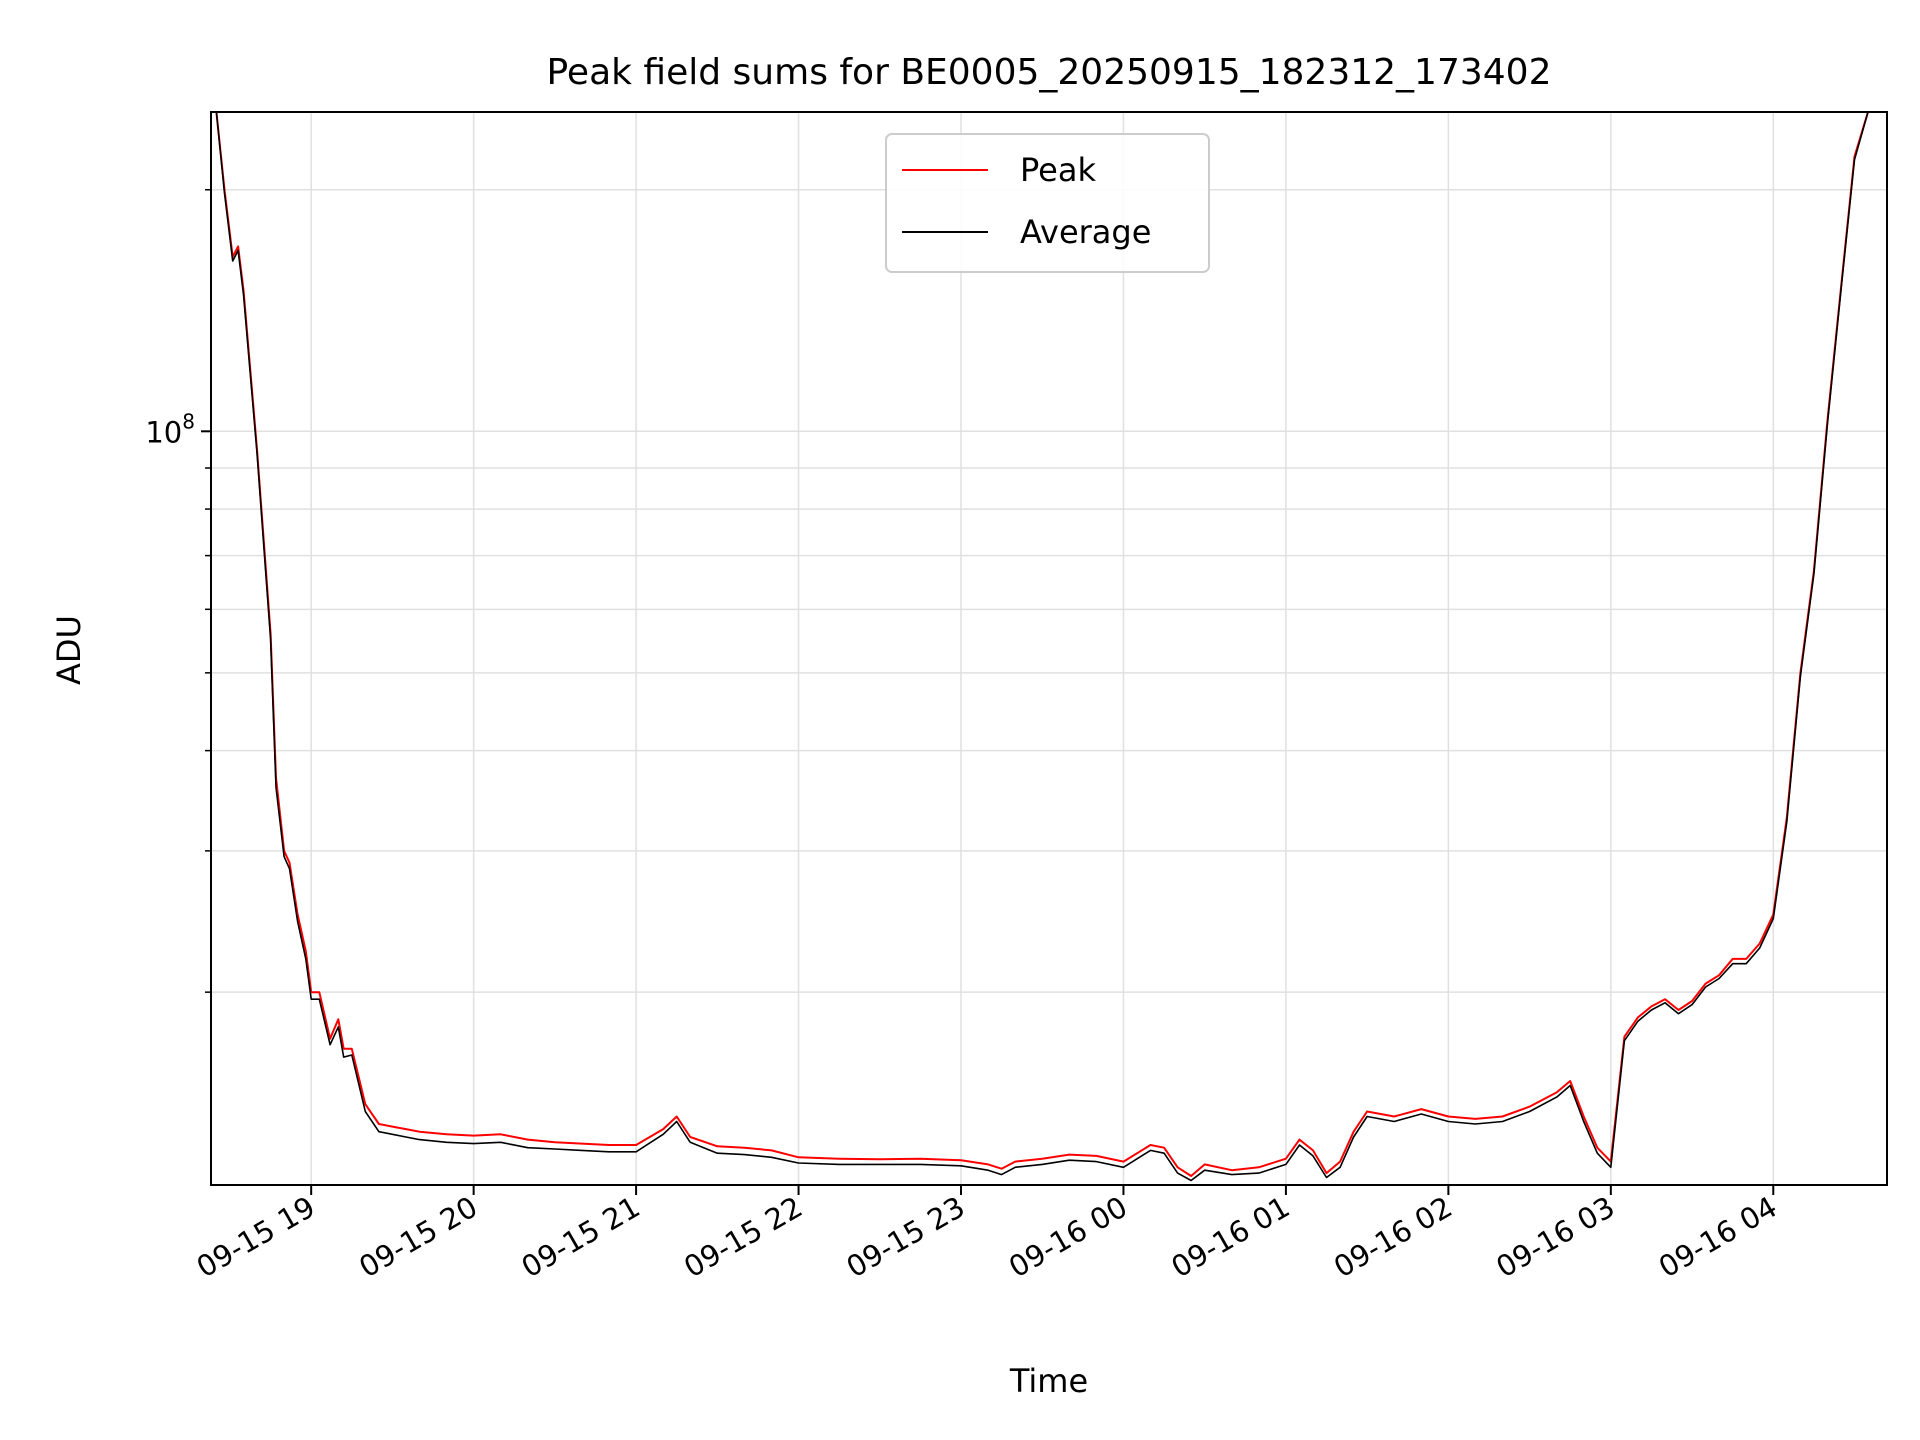  I want to click on x-axis-label: Time, so click(1048, 1381).